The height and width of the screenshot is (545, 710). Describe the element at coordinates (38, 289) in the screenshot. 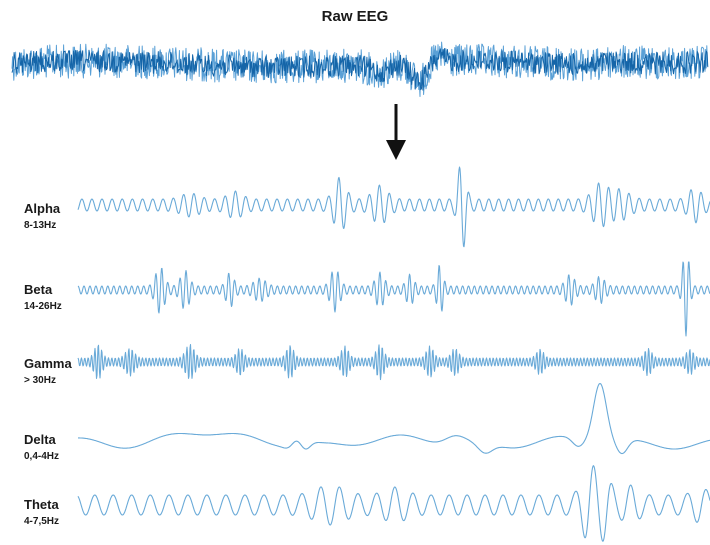

I see `band-label-beta: Beta` at that location.